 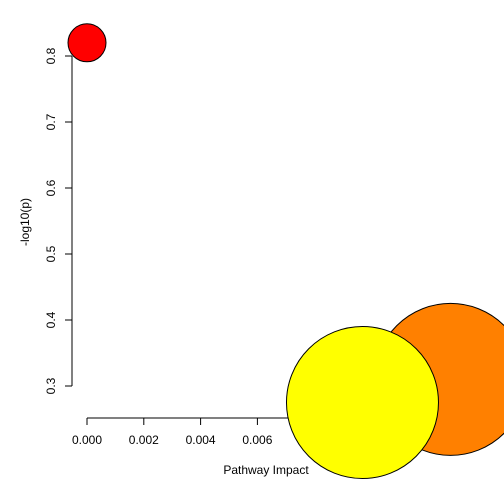 What do you see at coordinates (51, 319) in the screenshot?
I see `y-tick-label: 0.4` at bounding box center [51, 319].